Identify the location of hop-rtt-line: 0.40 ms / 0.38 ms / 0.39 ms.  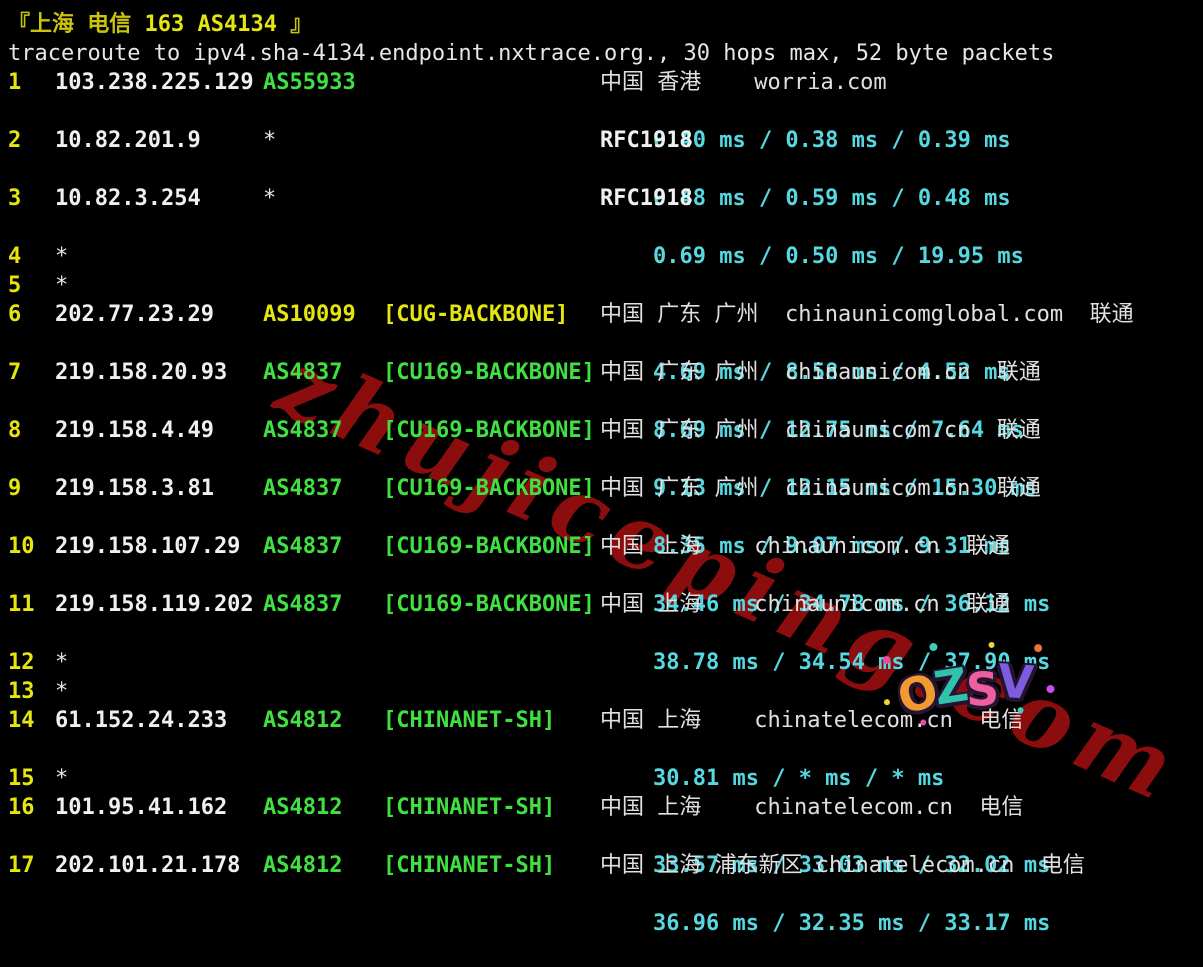
(605, 125).